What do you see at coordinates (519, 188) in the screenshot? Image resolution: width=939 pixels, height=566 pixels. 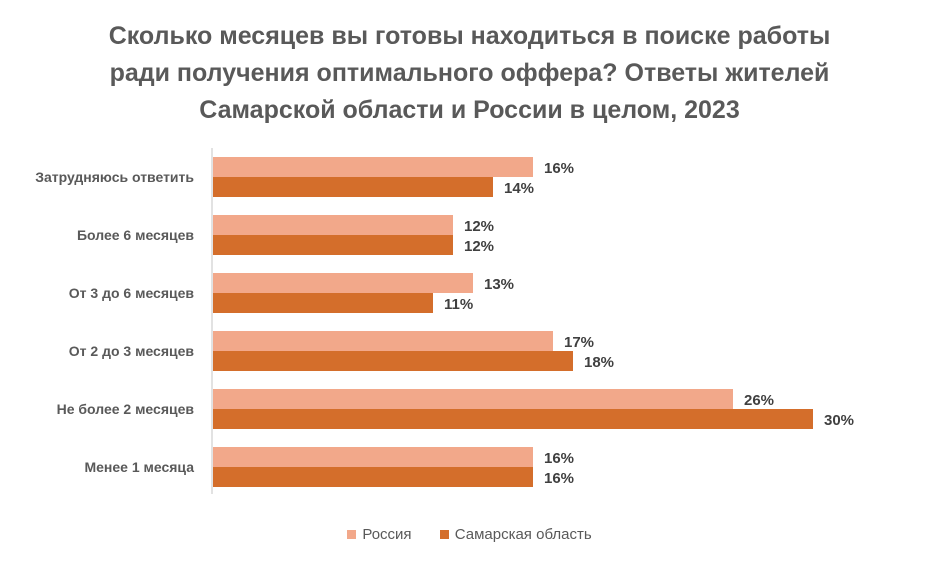 I see `data-label: 14%` at bounding box center [519, 188].